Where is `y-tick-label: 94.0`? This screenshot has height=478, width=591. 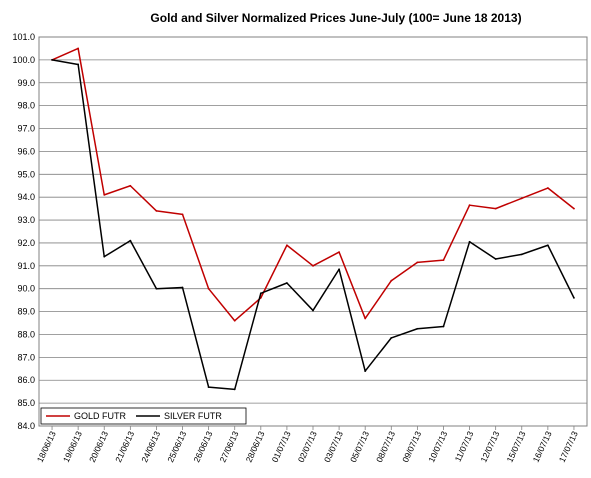 y-tick-label: 94.0 is located at coordinates (26, 197).